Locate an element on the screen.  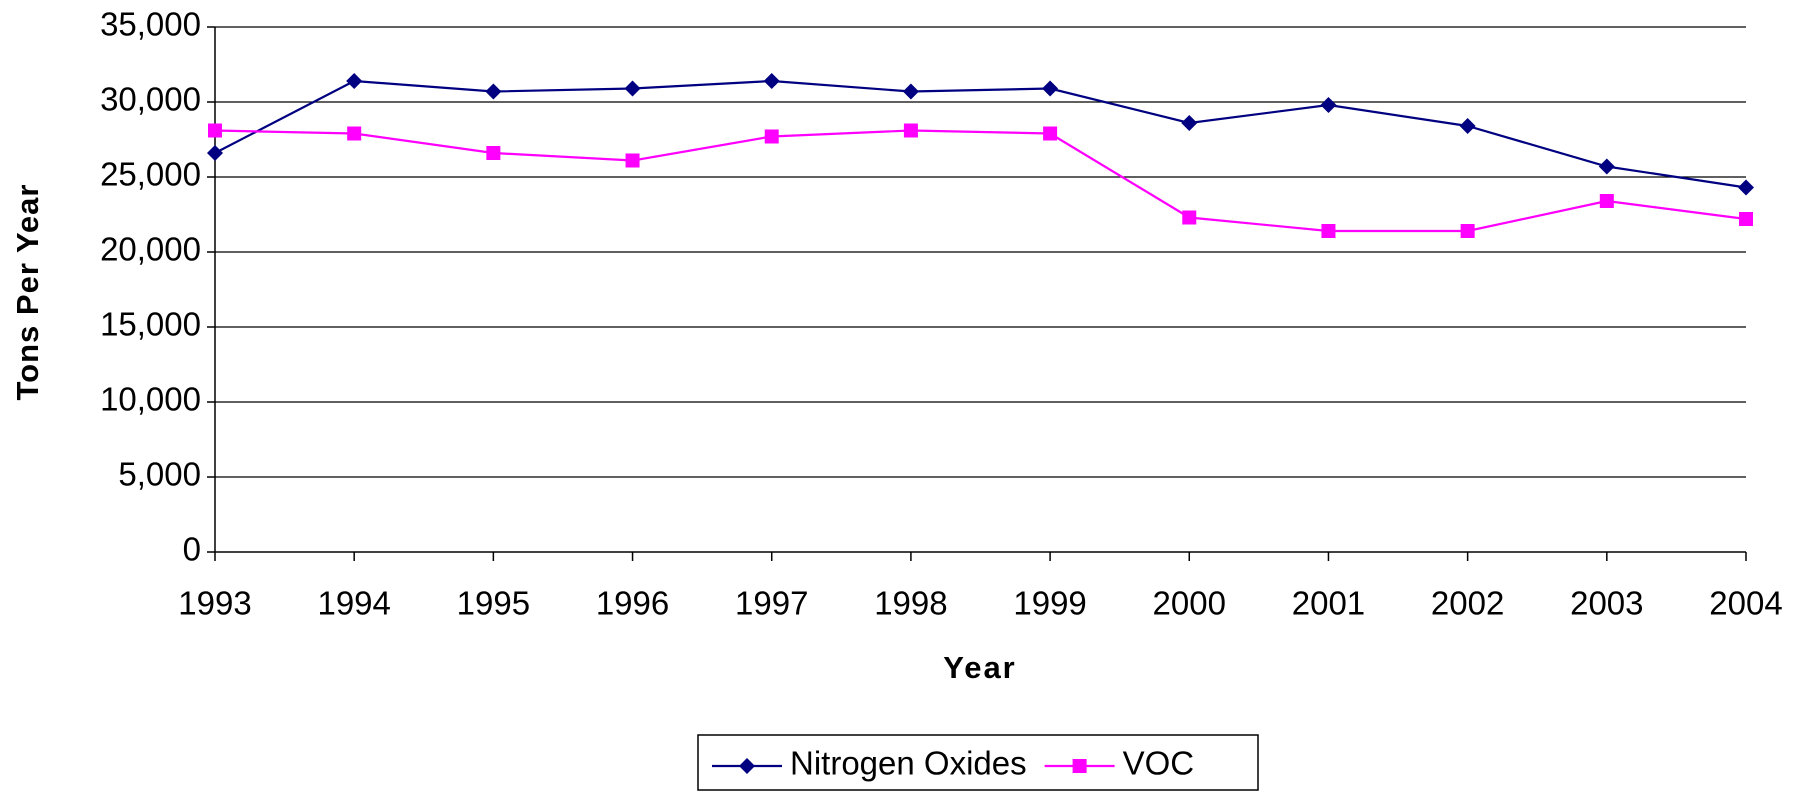
y-tick-label: 0 is located at coordinates (192, 549).